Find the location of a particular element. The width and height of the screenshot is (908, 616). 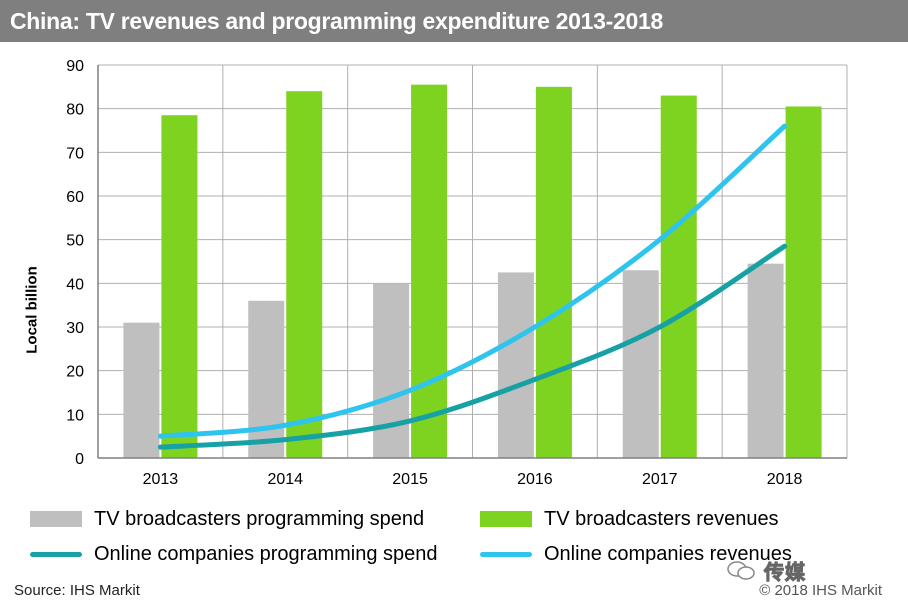

y-tick-label: 80 is located at coordinates (75, 110).